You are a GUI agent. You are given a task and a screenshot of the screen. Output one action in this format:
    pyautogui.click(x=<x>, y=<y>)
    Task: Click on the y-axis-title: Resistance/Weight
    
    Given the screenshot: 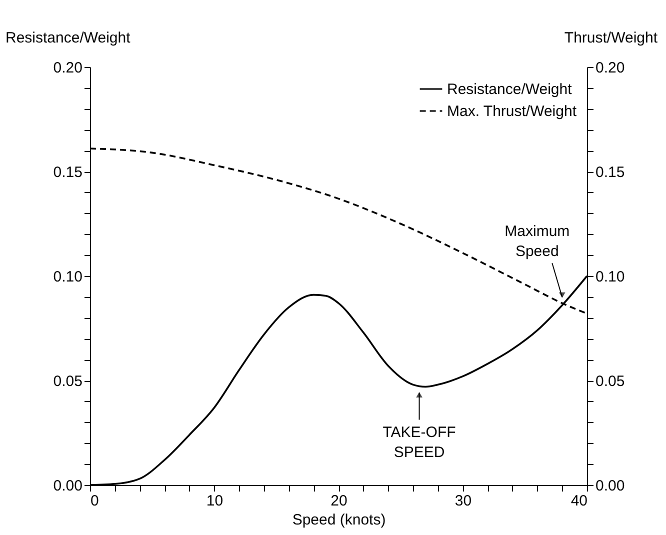 What is the action you would take?
    pyautogui.click(x=69, y=38)
    